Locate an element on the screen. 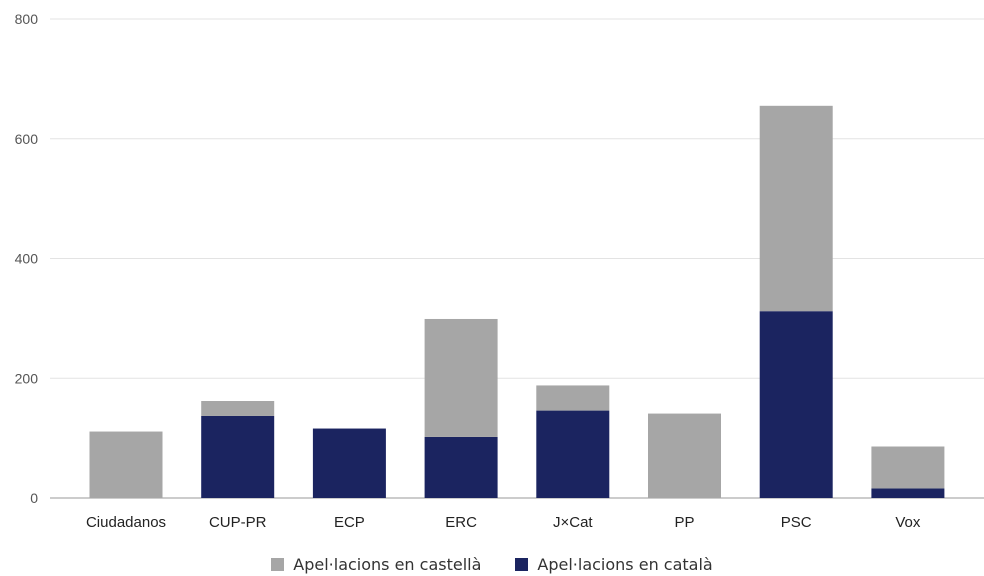 The height and width of the screenshot is (576, 984). bar-pp-castella is located at coordinates (684, 455).